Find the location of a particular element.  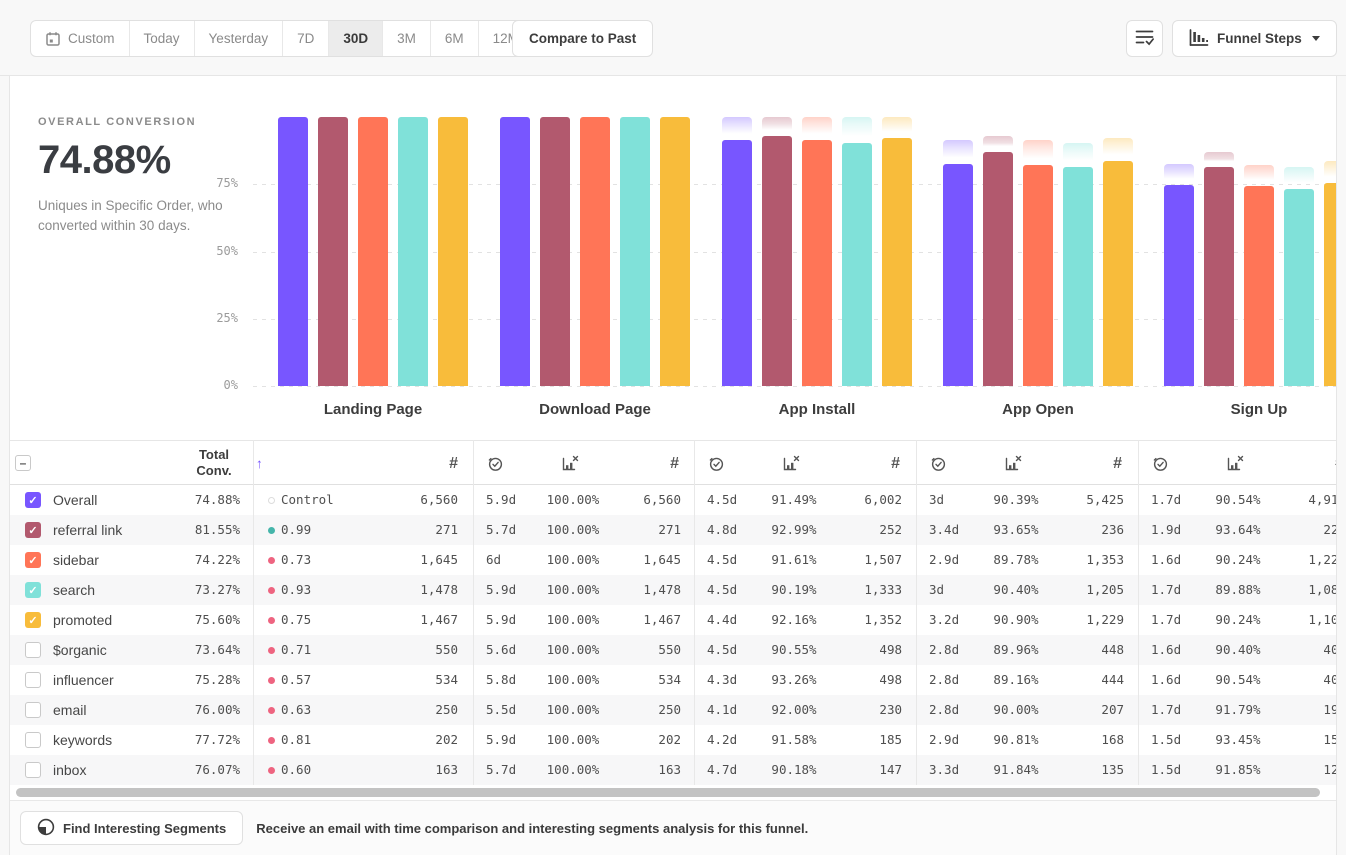

date-range-6m: 6M is located at coordinates (455, 38).